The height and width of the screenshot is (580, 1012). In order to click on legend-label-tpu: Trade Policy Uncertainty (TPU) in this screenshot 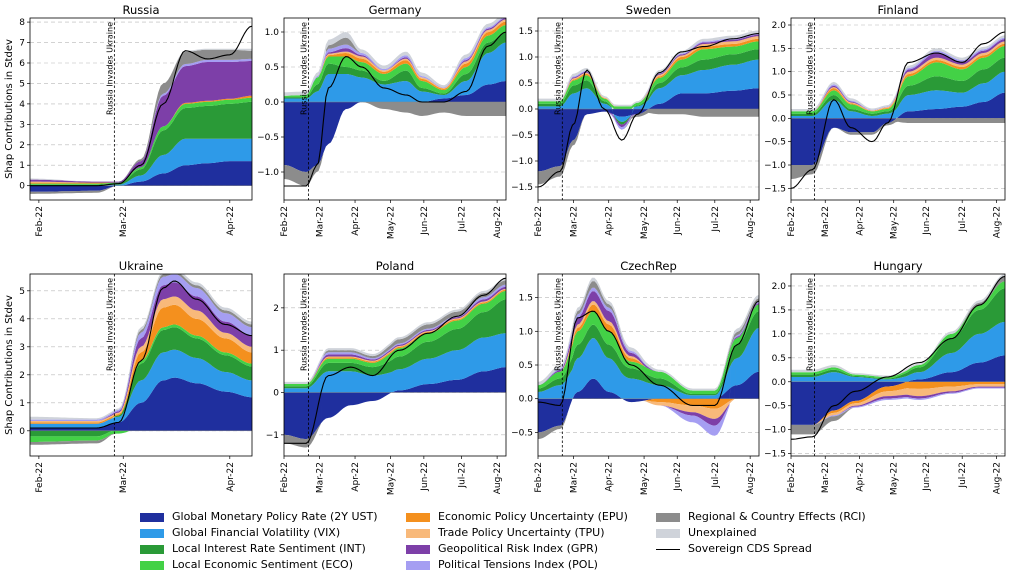, I will do `click(521, 532)`.